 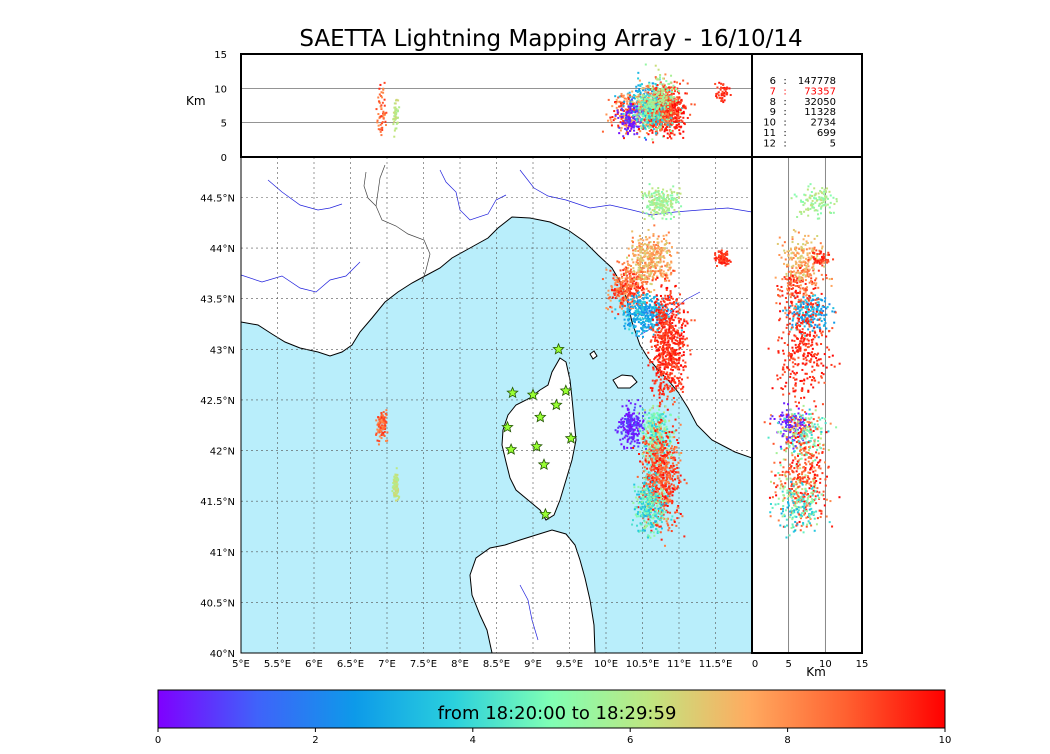 I want to click on x-tick-label: 9°E, so click(x=533, y=664).